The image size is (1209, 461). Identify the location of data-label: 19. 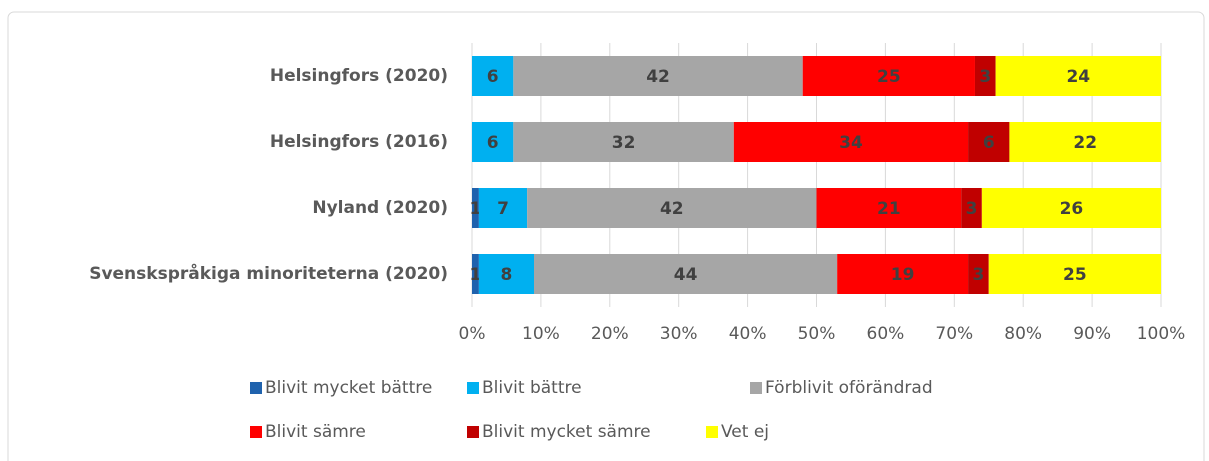
(903, 275).